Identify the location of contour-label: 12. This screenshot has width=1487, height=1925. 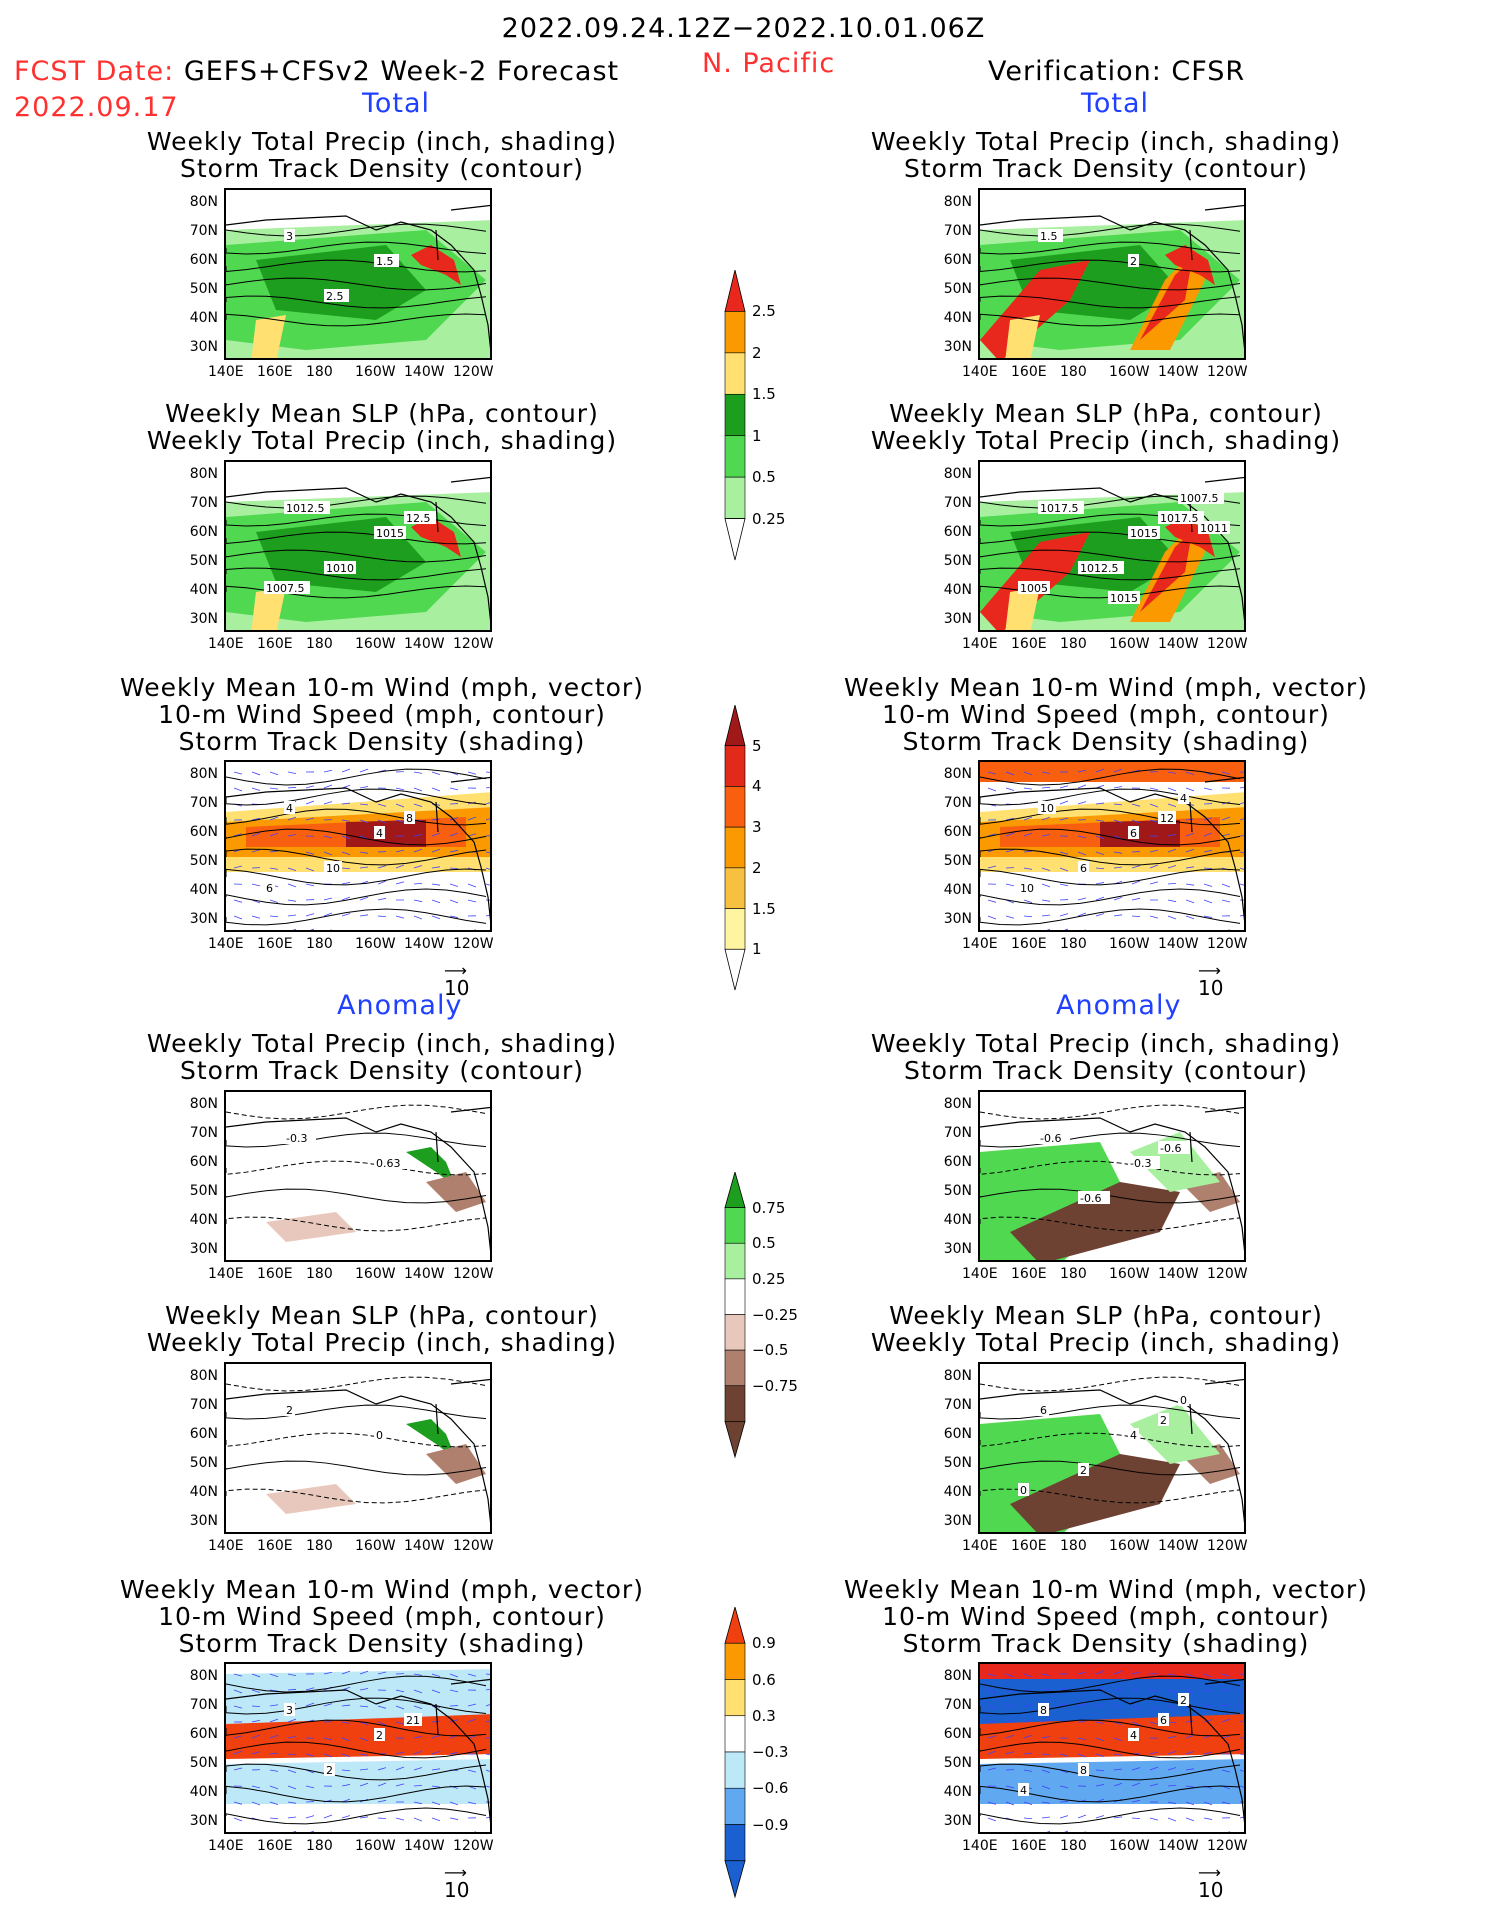
(1167, 818).